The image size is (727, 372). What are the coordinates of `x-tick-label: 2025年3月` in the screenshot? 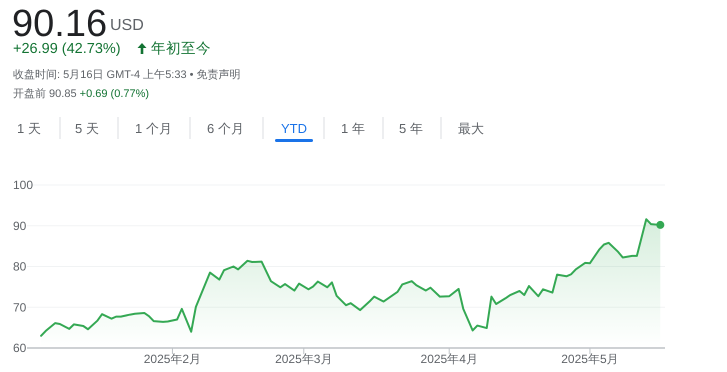 It's located at (303, 359).